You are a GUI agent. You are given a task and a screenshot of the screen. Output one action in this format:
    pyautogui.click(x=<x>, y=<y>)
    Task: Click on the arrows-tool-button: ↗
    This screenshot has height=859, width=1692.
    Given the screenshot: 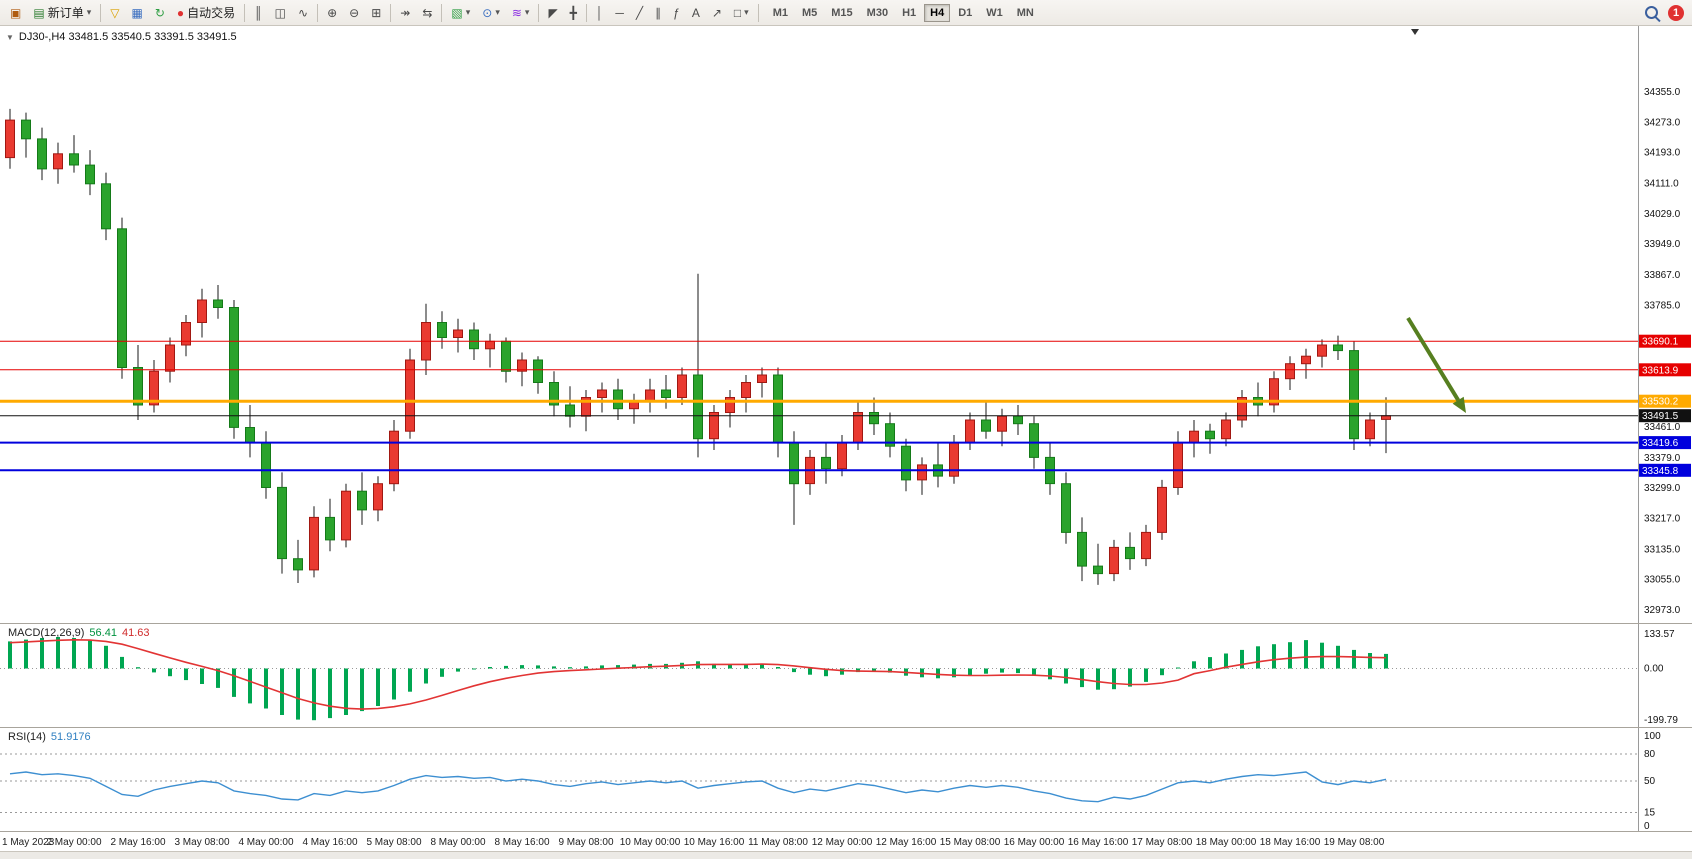 What is the action you would take?
    pyautogui.click(x=717, y=13)
    